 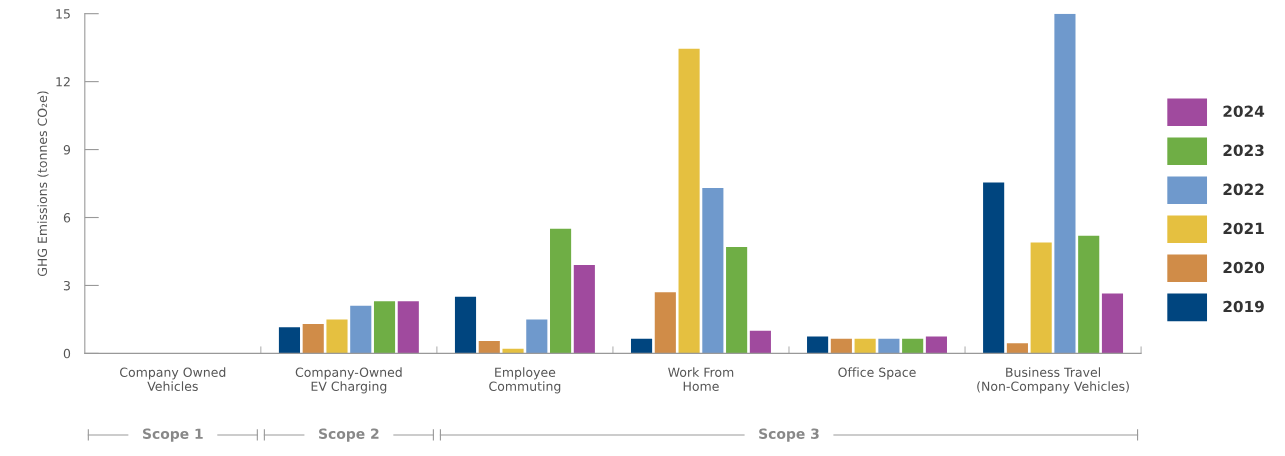 What do you see at coordinates (1243, 228) in the screenshot?
I see `legend-label: 2021` at bounding box center [1243, 228].